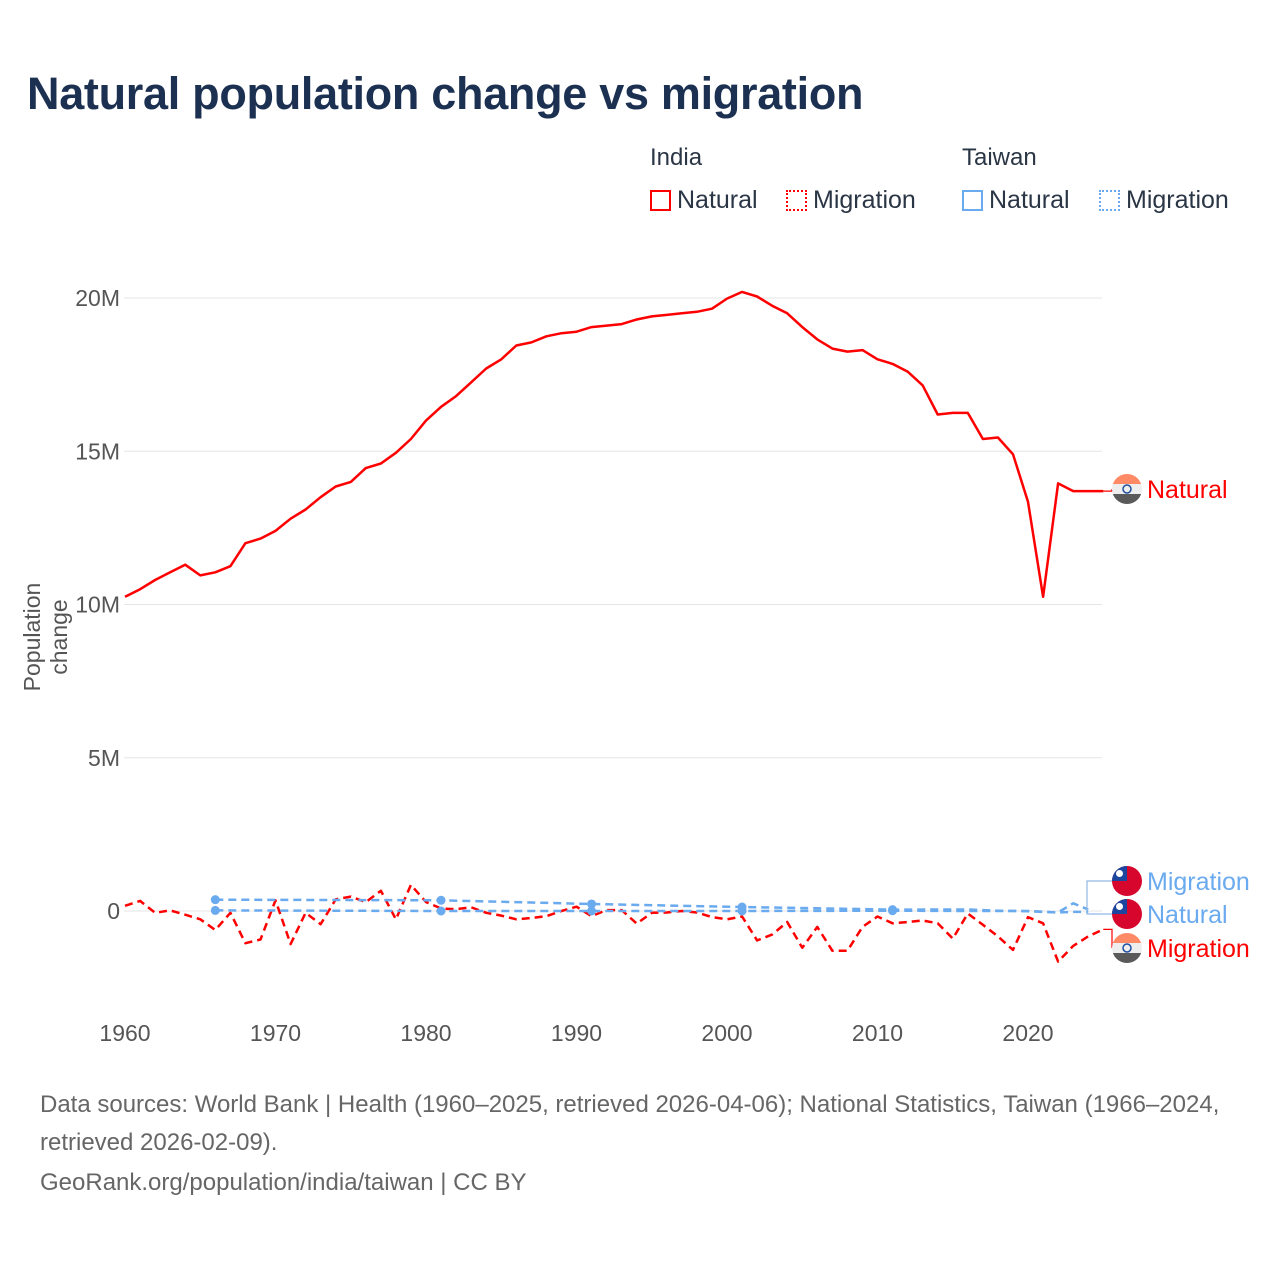 Image resolution: width=1280 pixels, height=1280 pixels. What do you see at coordinates (576, 1033) in the screenshot?
I see `x-tick-label: 1990` at bounding box center [576, 1033].